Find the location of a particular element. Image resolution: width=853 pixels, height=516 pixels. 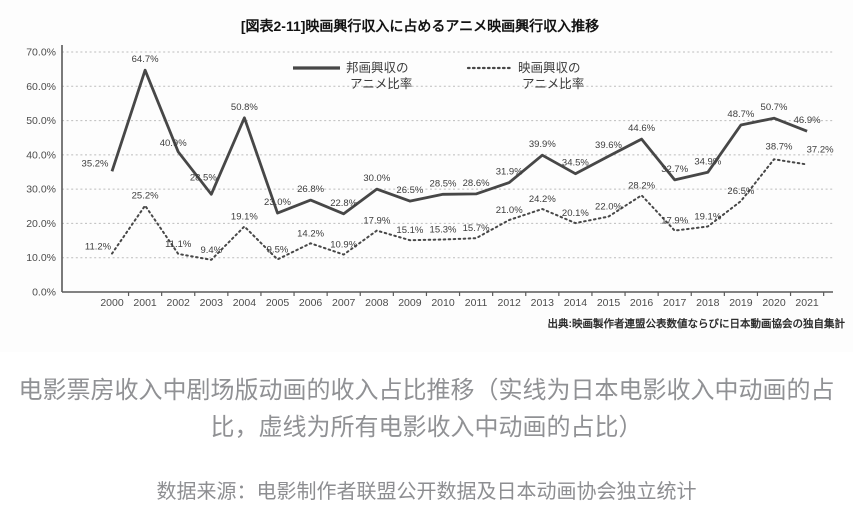

legend-label: 邦画興収の is located at coordinates (377, 68).